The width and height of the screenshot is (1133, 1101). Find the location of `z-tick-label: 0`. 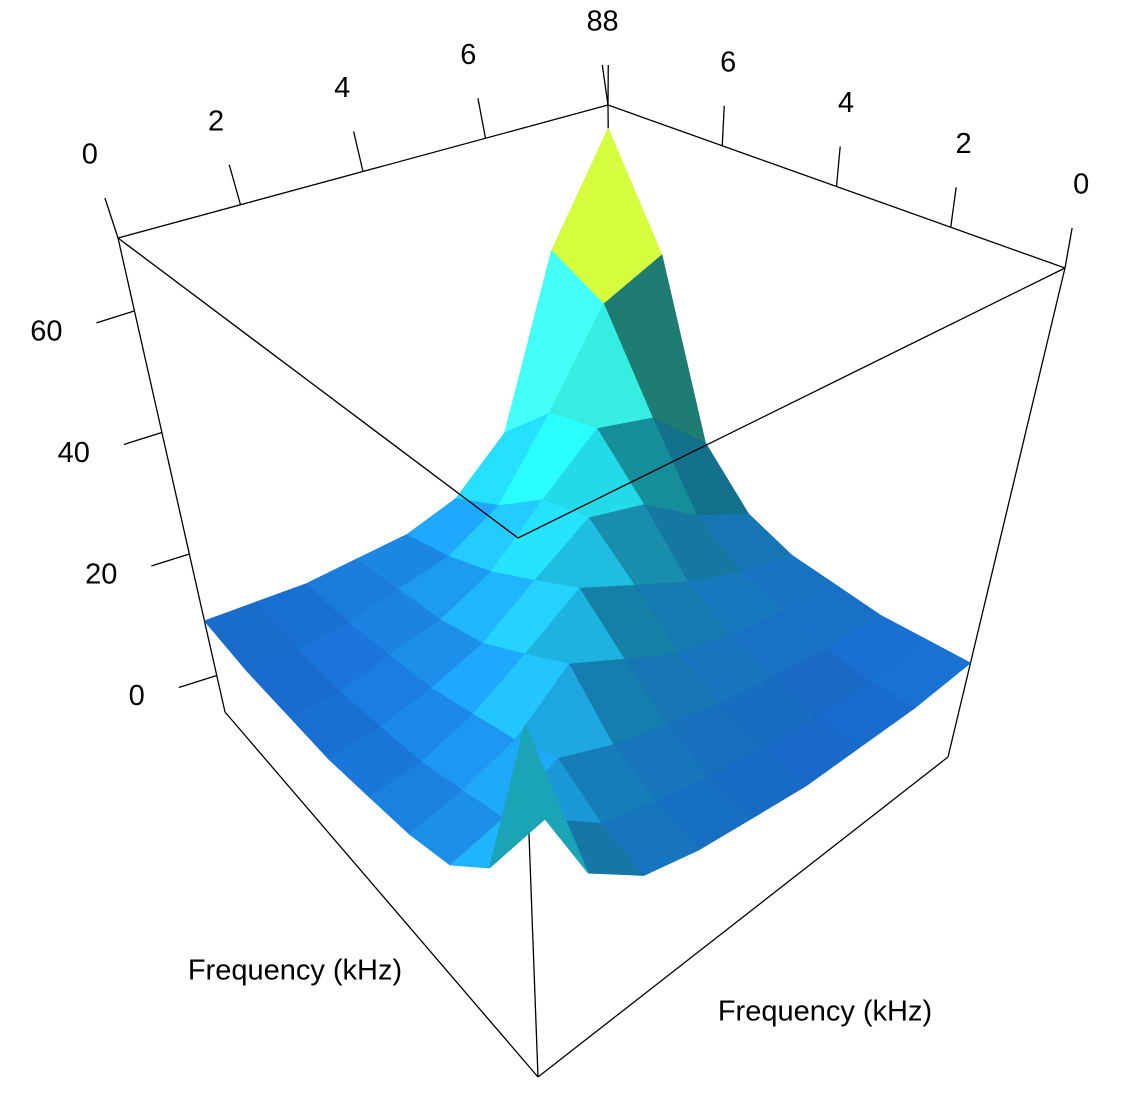

z-tick-label: 0 is located at coordinates (137, 696).